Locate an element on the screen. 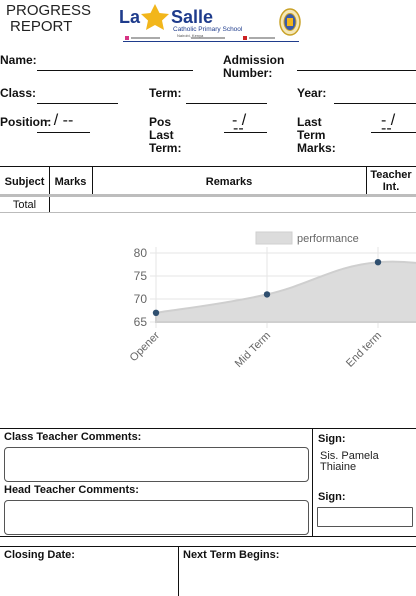  class-field is located at coordinates (77, 103).